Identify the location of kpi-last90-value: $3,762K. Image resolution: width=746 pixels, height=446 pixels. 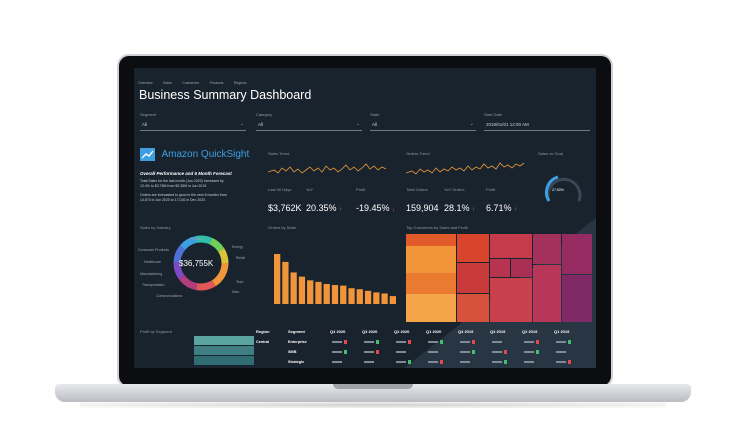
(285, 208).